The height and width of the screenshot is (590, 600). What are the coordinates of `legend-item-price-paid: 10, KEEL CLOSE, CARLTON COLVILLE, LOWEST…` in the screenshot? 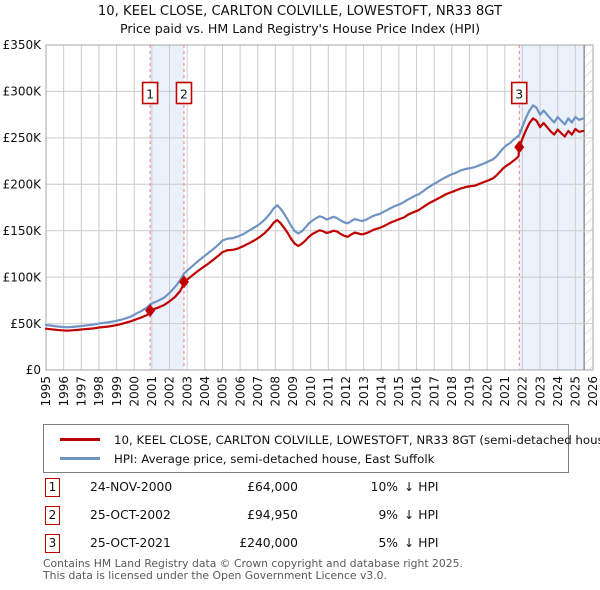 It's located at (326, 439).